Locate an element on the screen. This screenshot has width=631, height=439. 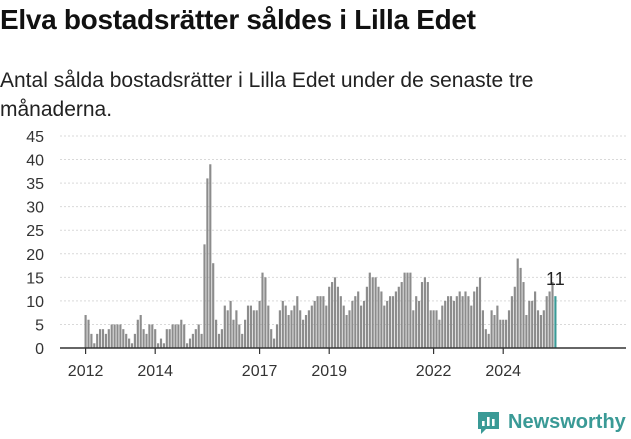
annotations: 11 is located at coordinates (555, 279).